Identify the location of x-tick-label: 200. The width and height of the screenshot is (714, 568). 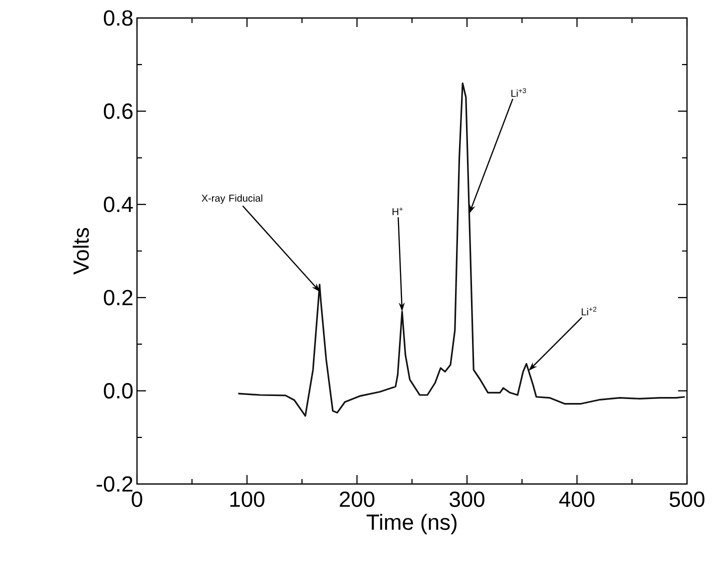
(357, 499).